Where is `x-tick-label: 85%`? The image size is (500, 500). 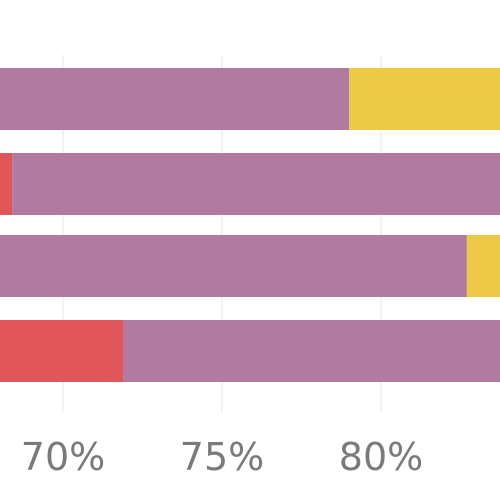
x-tick-label: 85% is located at coordinates (499, 457).